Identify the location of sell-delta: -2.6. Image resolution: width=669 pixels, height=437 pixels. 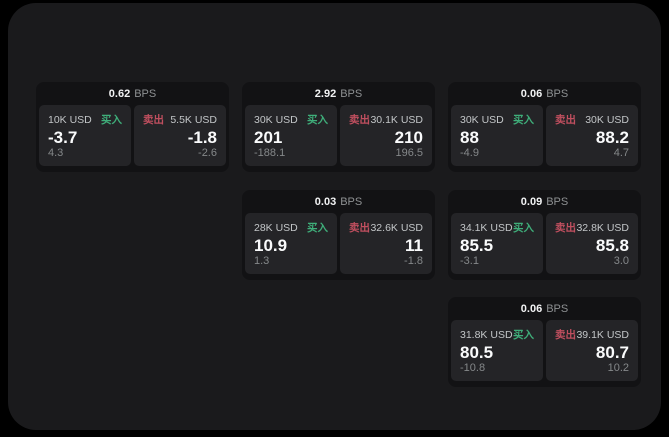
(207, 153).